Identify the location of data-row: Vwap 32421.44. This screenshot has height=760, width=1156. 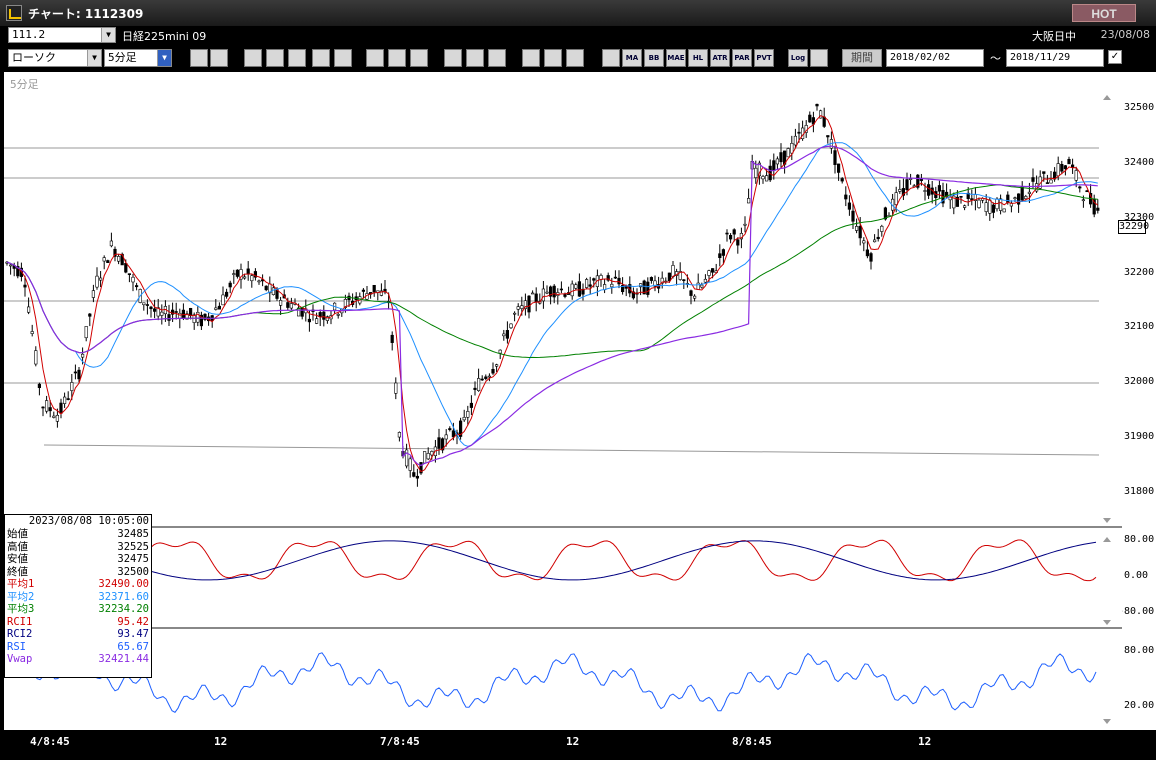
(78, 659).